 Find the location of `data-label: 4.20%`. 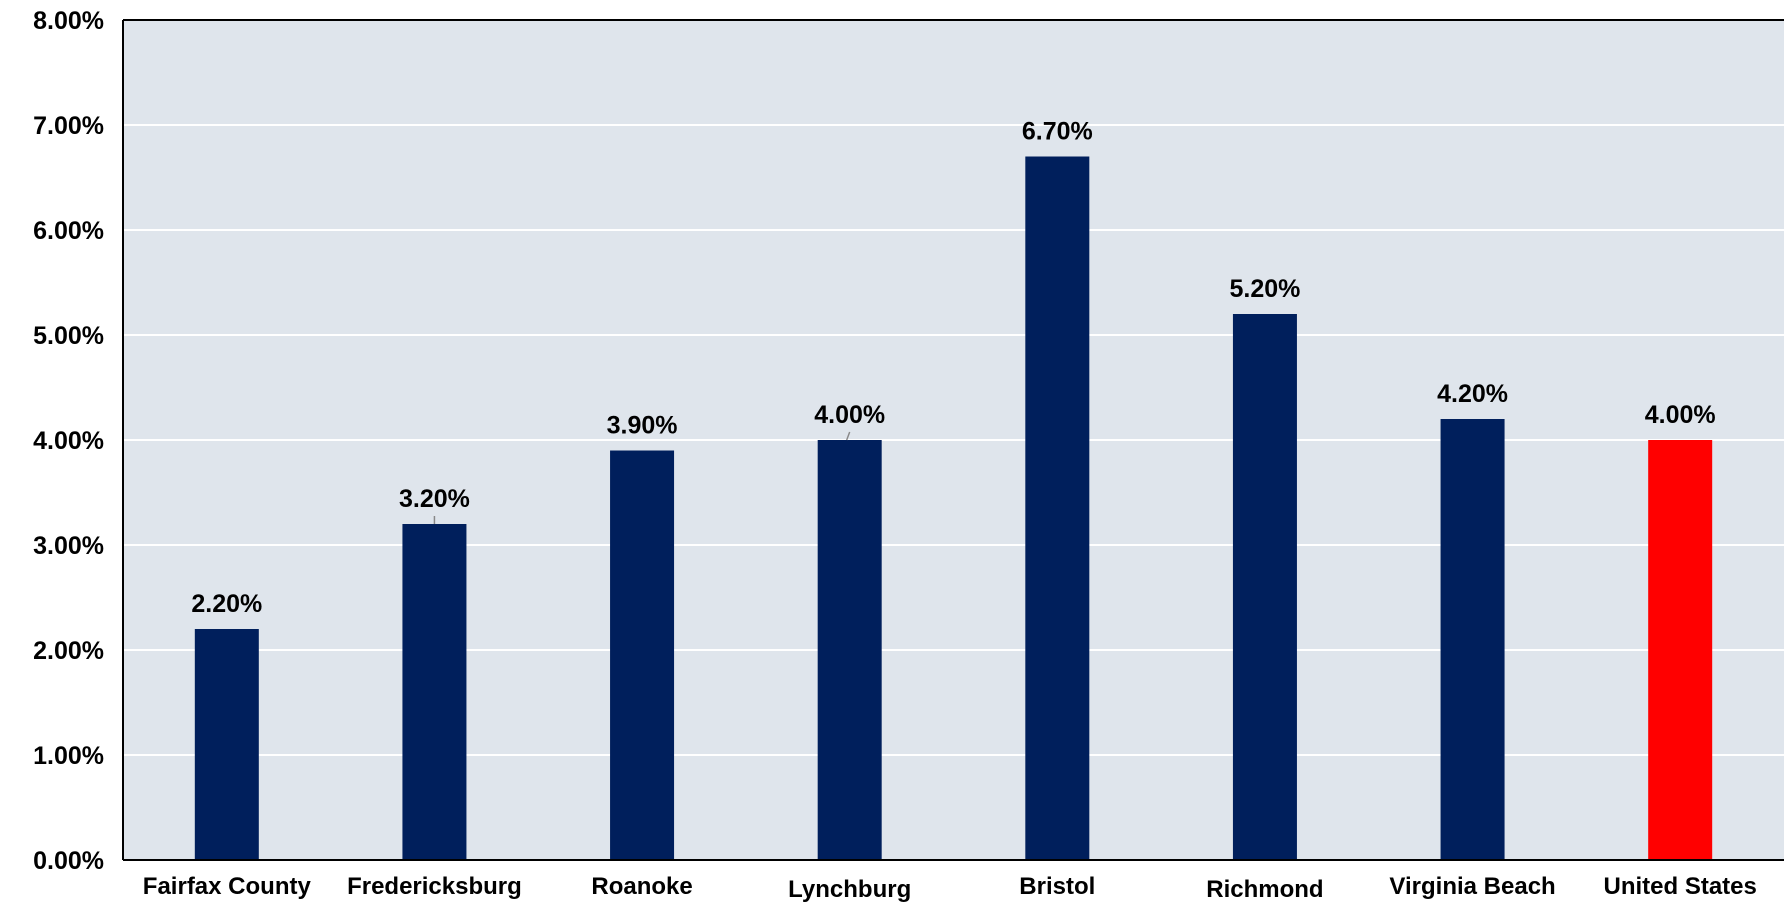

data-label: 4.20% is located at coordinates (1472, 394).